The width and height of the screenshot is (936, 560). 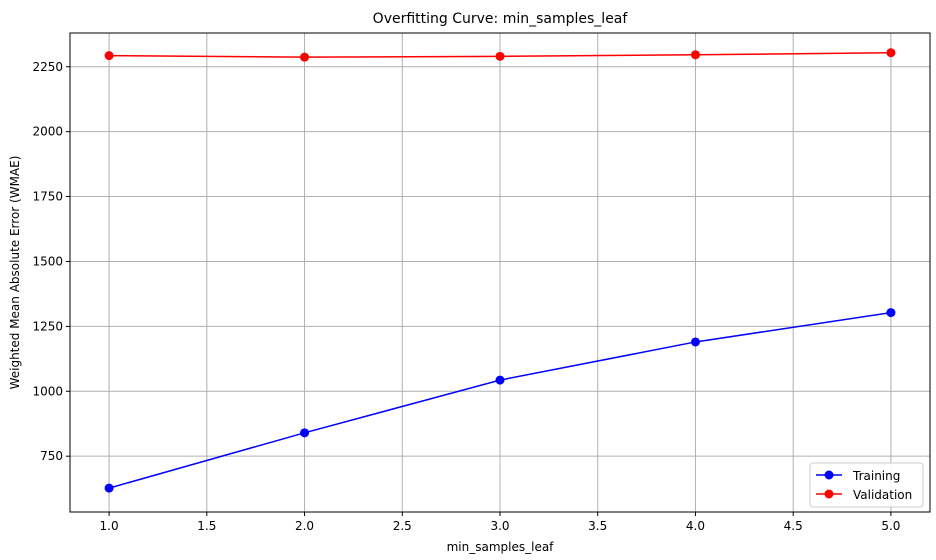 What do you see at coordinates (51, 456) in the screenshot?
I see `y-tick-label: 750` at bounding box center [51, 456].